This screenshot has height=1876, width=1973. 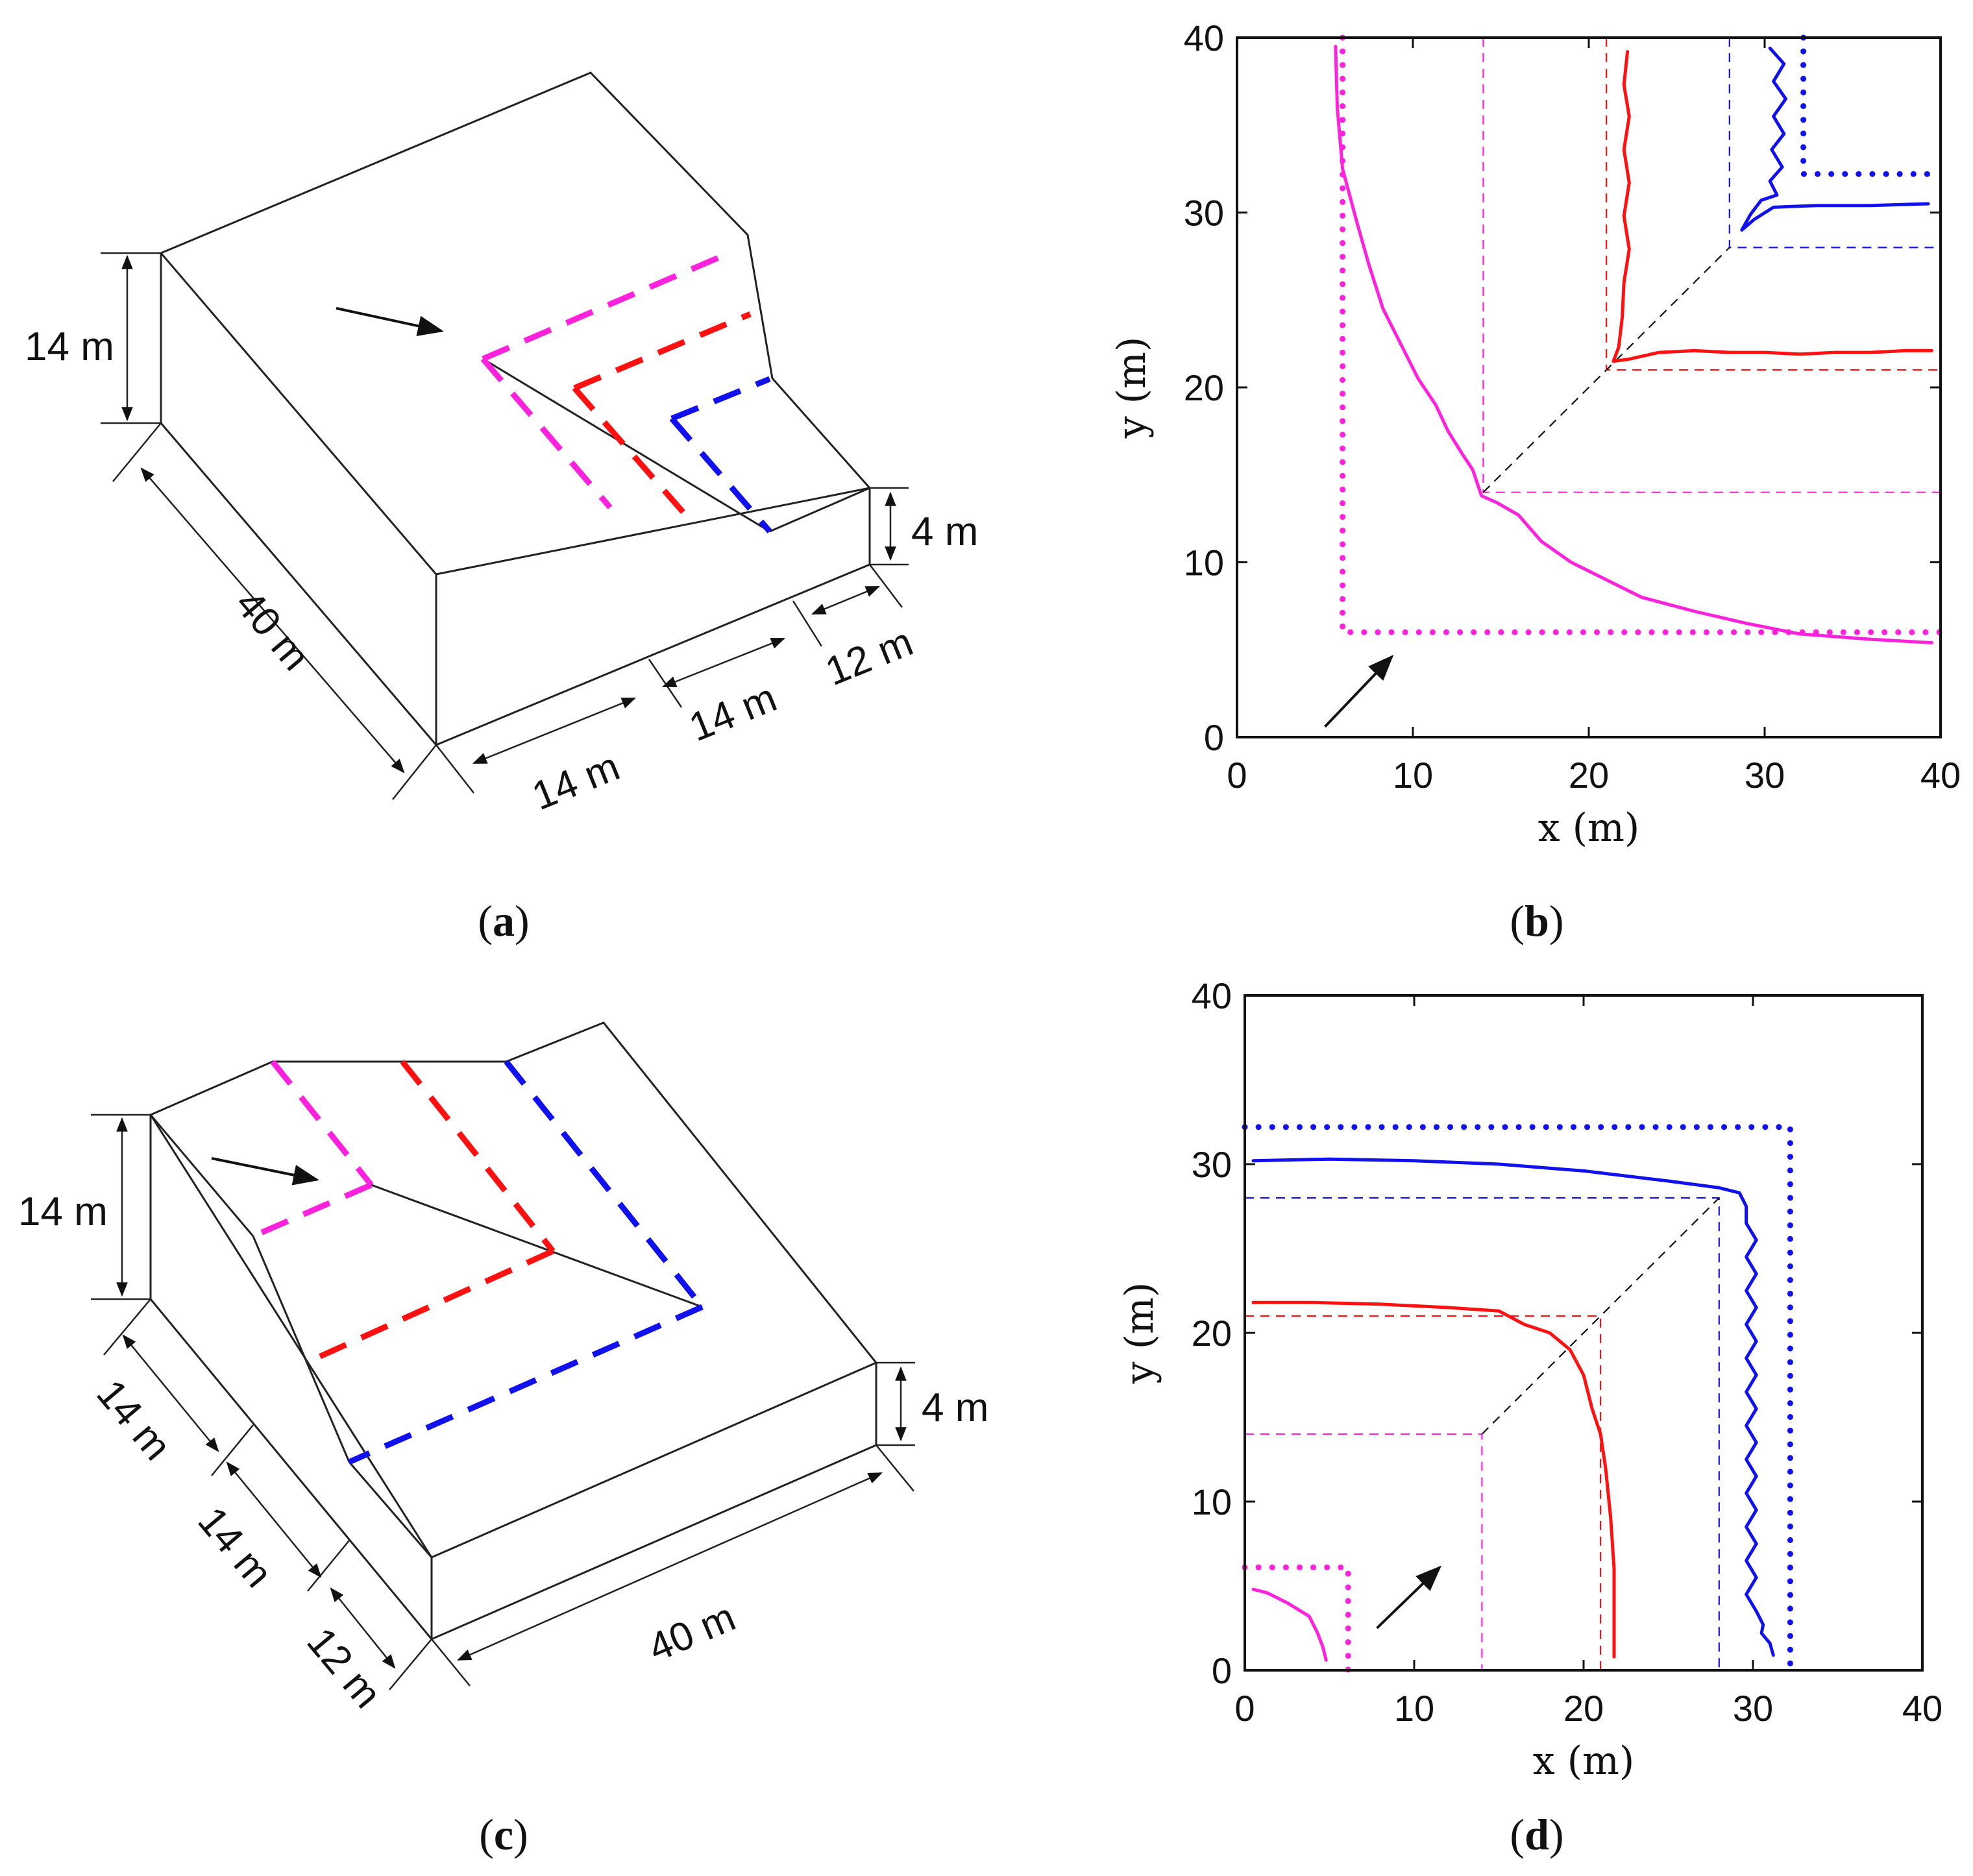 What do you see at coordinates (503, 1834) in the screenshot?
I see `caption-c: (c)` at bounding box center [503, 1834].